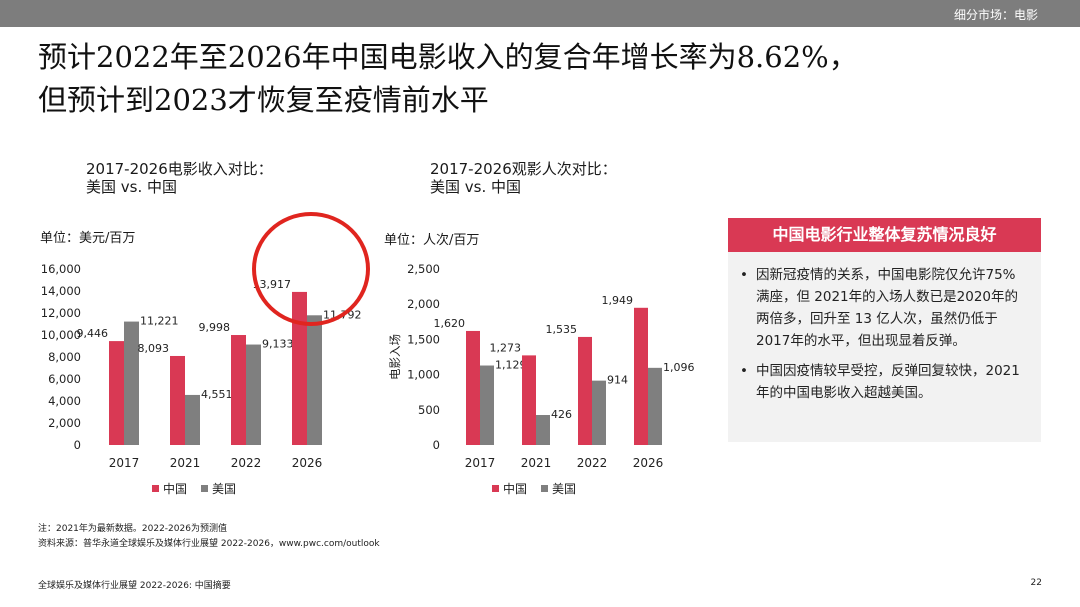  I want to click on revenue-ytick-label: 16,000, so click(61, 269).